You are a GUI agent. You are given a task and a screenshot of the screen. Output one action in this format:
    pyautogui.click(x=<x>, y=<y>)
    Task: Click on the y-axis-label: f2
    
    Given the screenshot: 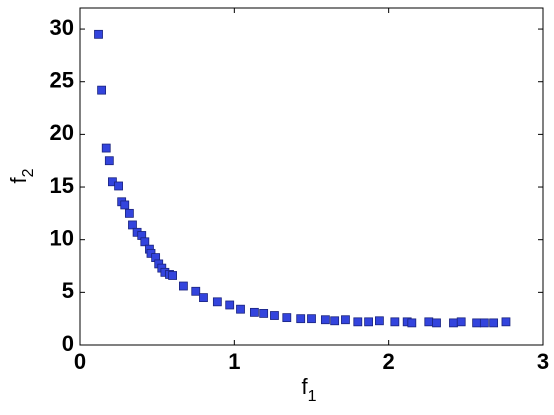 What is the action you would take?
    pyautogui.click(x=21, y=175)
    